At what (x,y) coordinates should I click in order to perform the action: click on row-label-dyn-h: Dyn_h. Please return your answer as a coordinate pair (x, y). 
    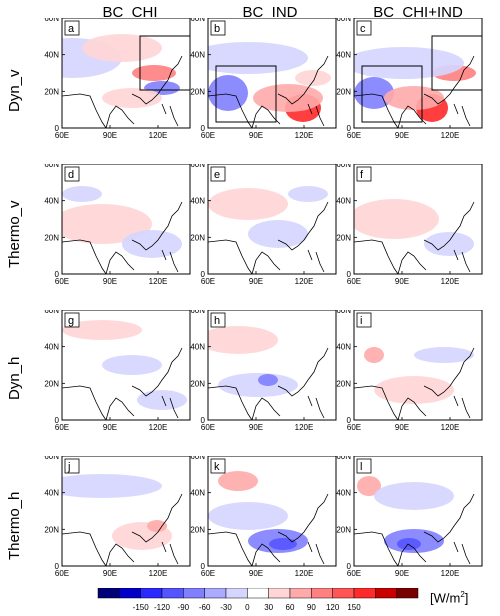
    Looking at the image, I should click on (14, 378).